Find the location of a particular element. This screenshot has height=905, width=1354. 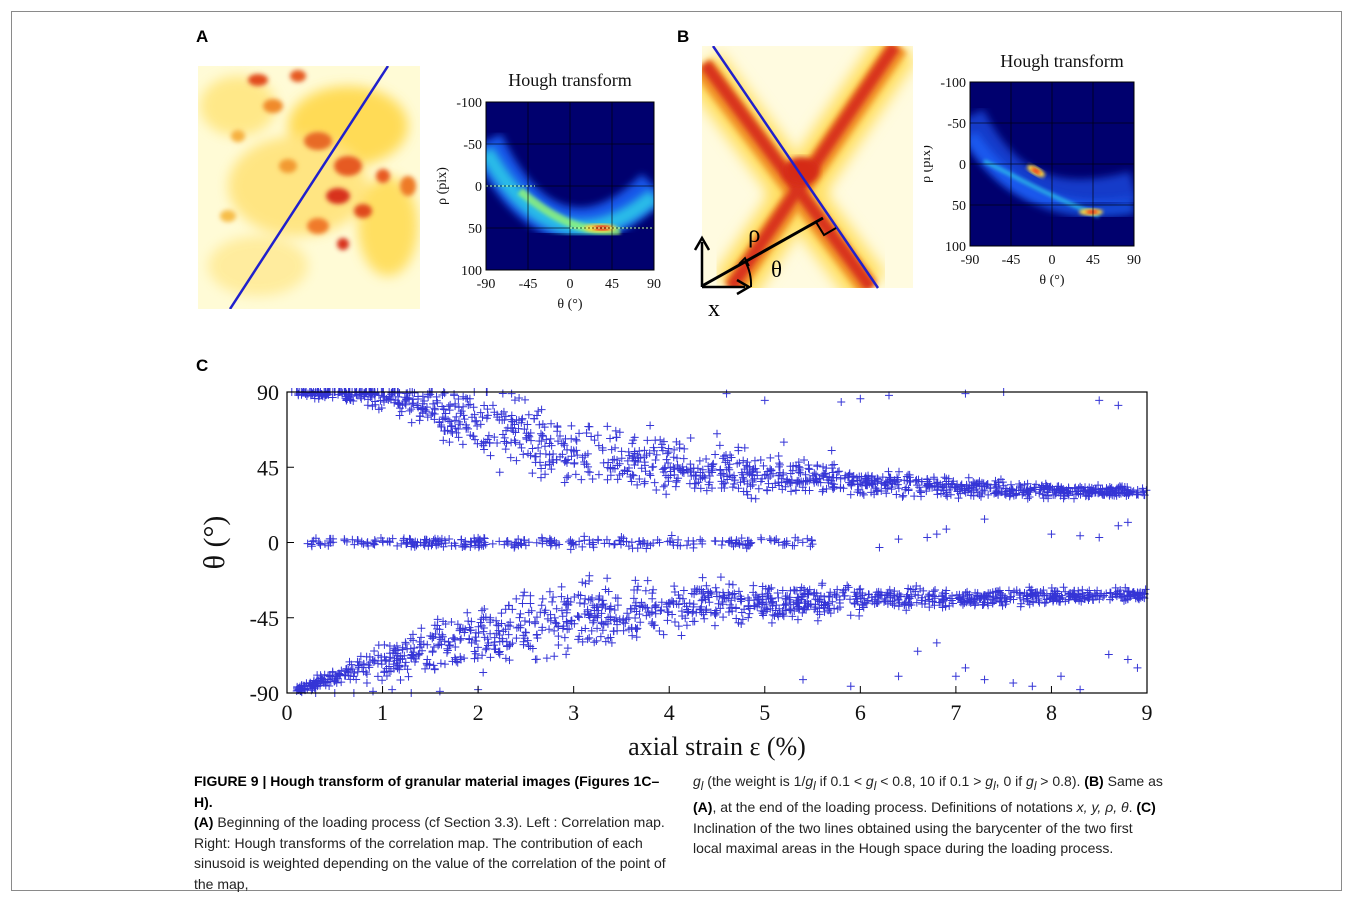

x-tick: 45 is located at coordinates (1093, 260).